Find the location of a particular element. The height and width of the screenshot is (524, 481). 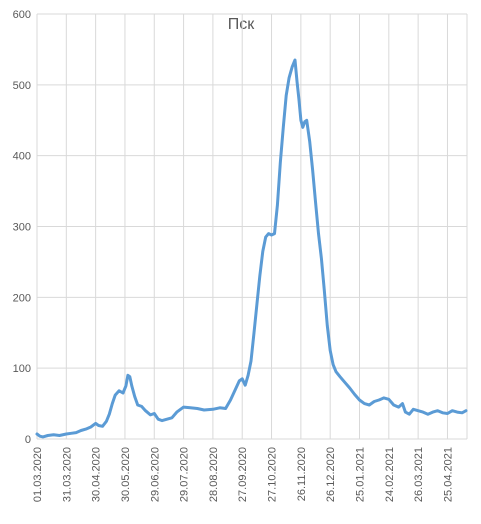

x-tick-label: 26.12.2020 is located at coordinates (331, 474).